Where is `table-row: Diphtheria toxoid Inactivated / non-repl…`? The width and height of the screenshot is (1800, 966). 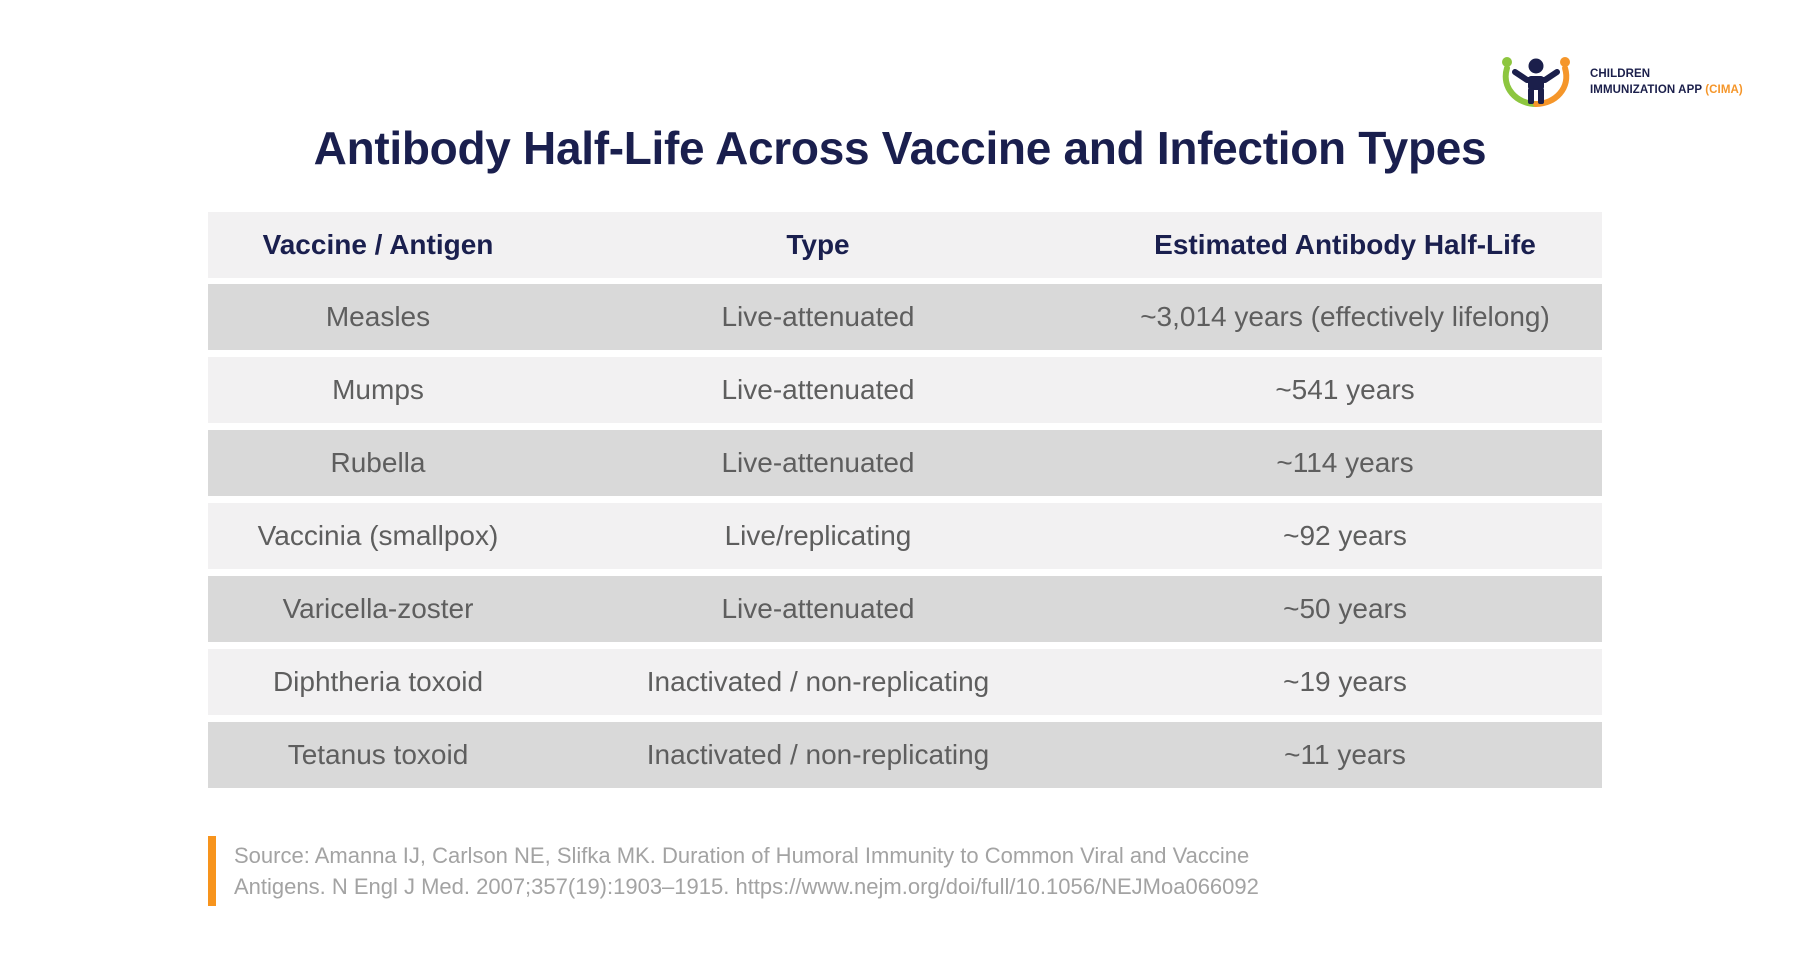 table-row: Diphtheria toxoid Inactivated / non-repl… is located at coordinates (905, 682).